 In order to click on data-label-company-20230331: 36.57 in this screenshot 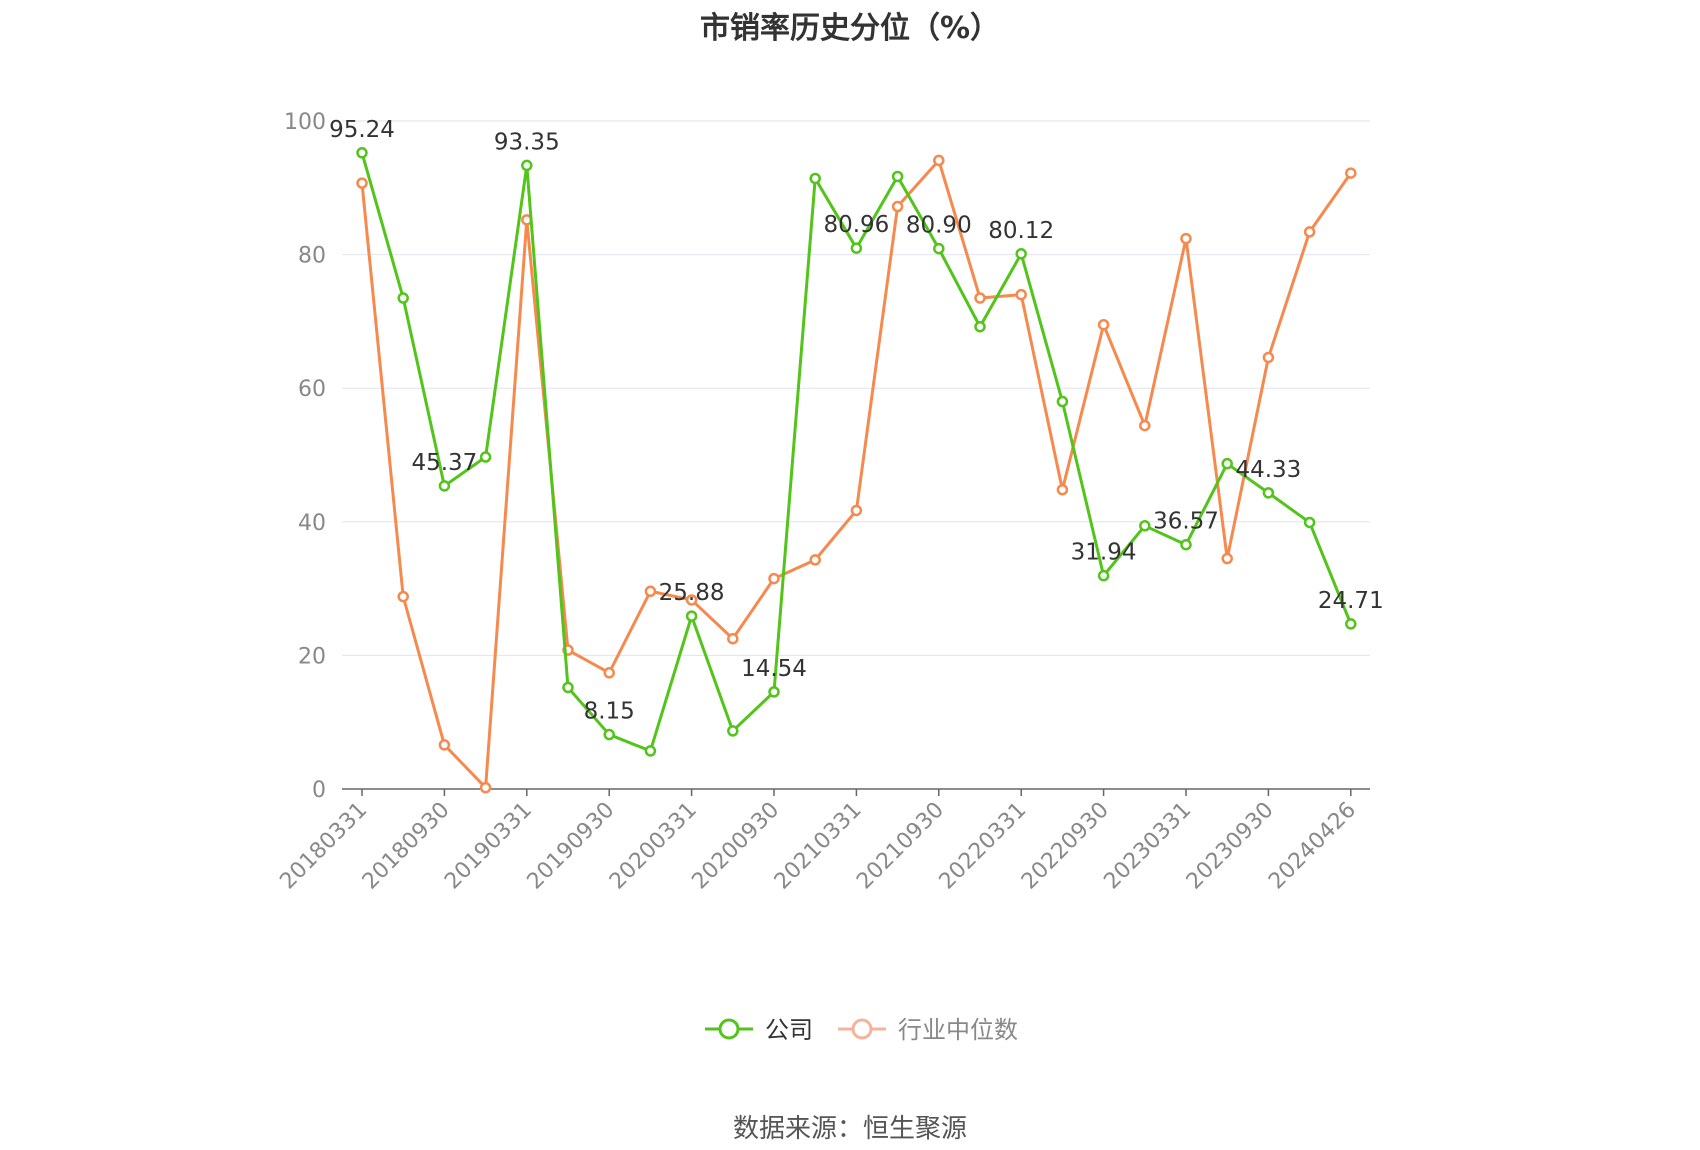, I will do `click(1186, 522)`.